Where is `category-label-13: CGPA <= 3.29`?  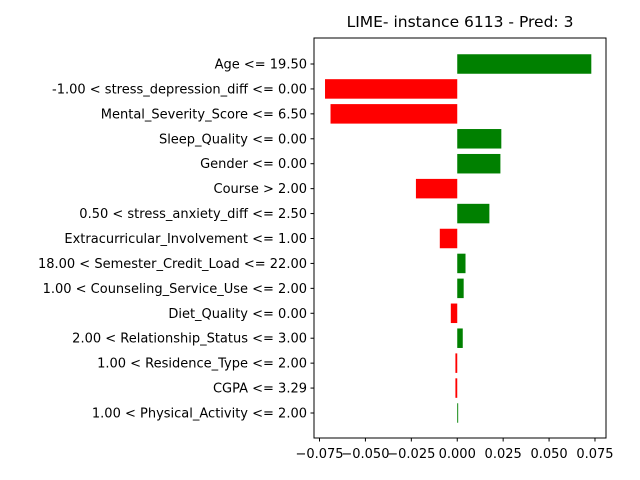
category-label-13: CGPA <= 3.29 is located at coordinates (260, 389).